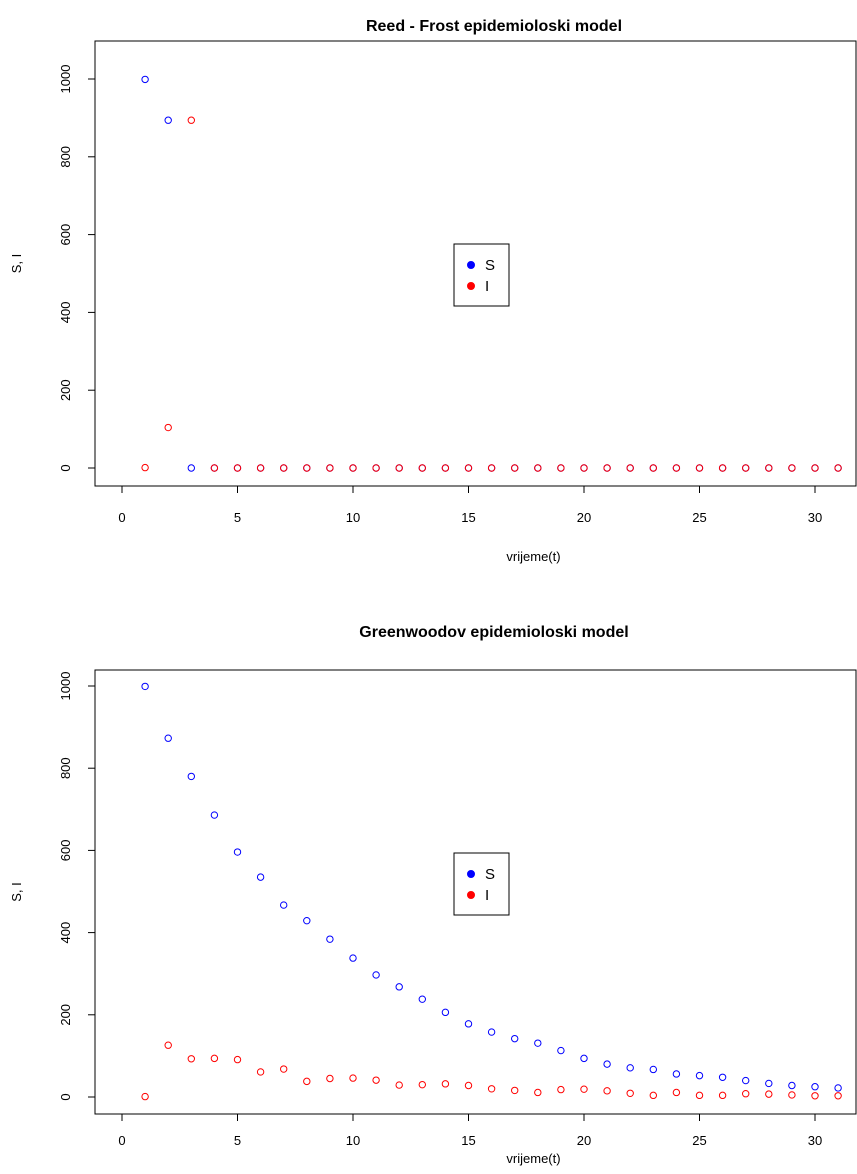 The height and width of the screenshot is (1174, 857). Describe the element at coordinates (237, 1140) in the screenshot. I see `greenwood-x-tick-label: 5` at that location.